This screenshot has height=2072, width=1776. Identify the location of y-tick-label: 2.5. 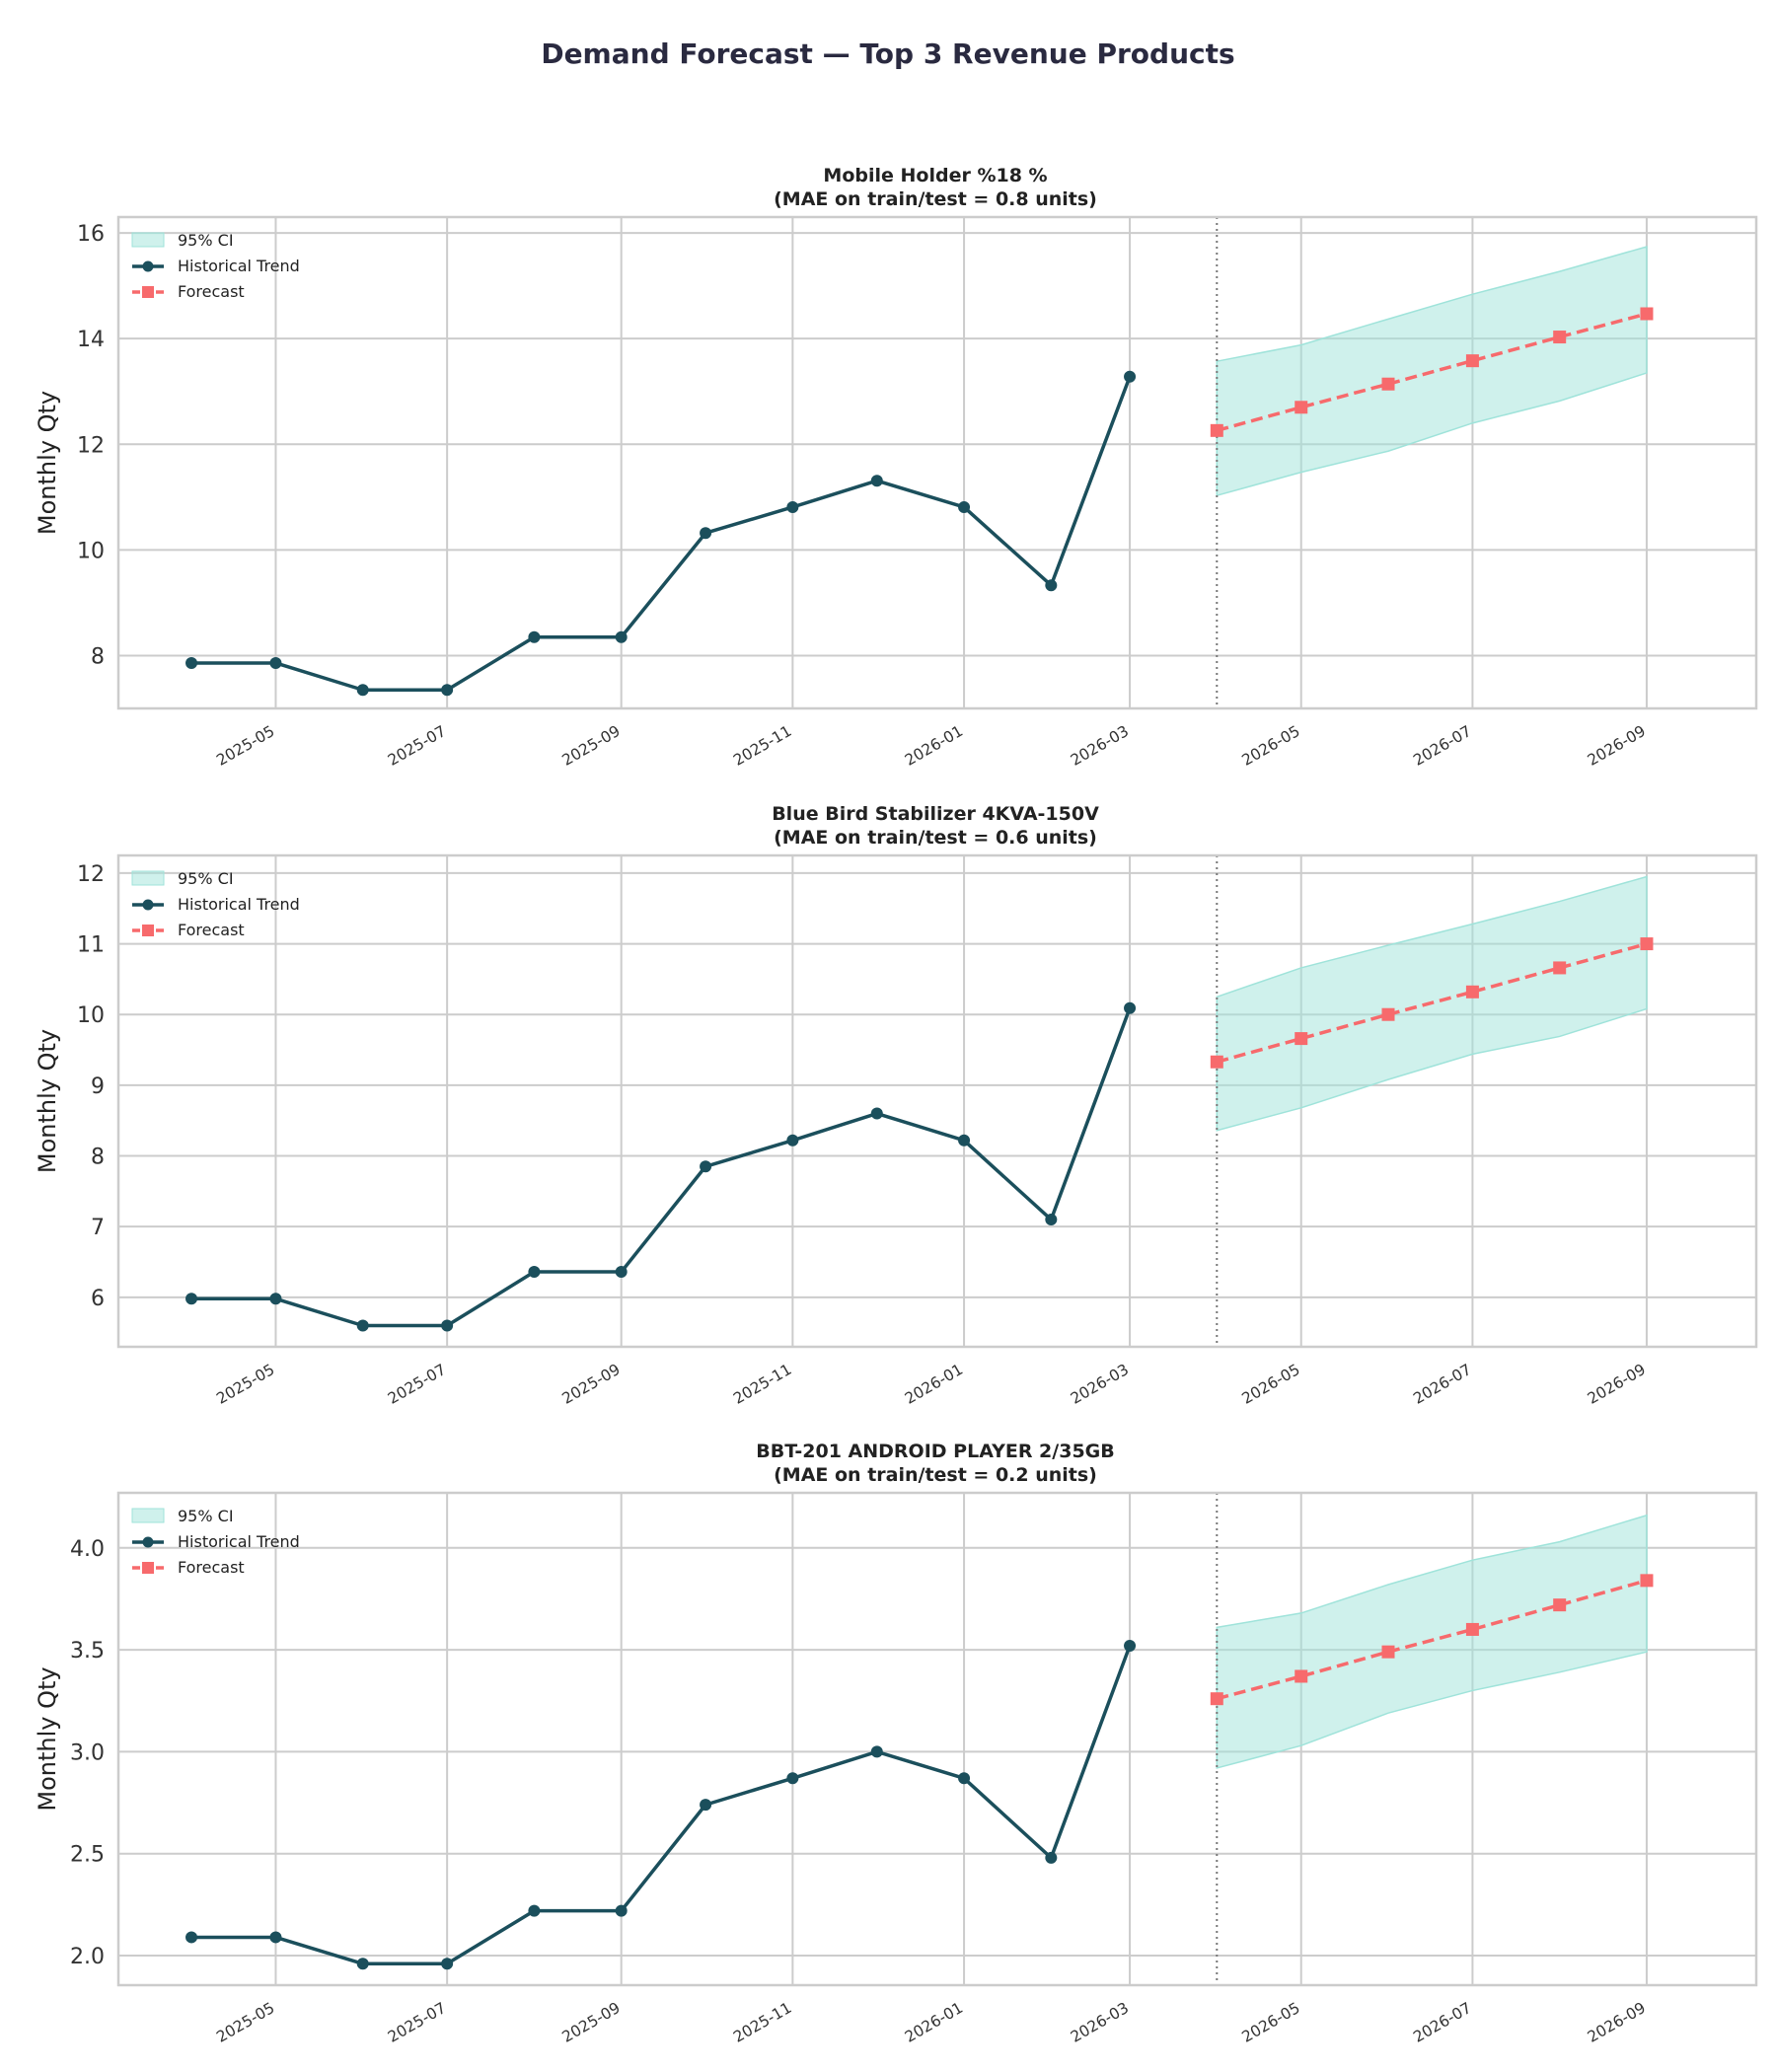
(87, 1855).